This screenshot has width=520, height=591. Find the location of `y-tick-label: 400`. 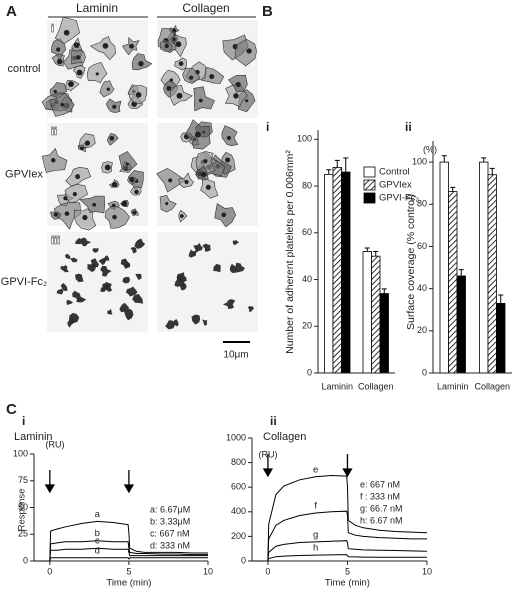

y-tick-label: 400 is located at coordinates (238, 511).